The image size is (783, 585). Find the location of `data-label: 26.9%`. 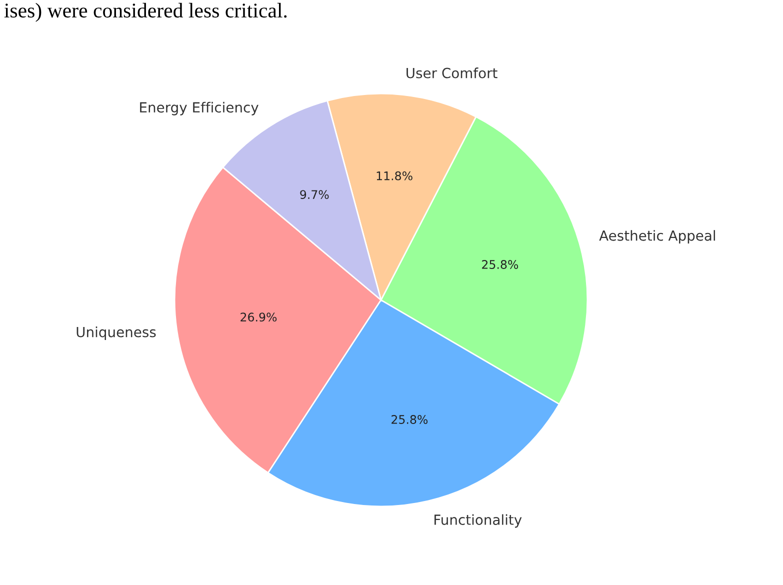

data-label: 26.9% is located at coordinates (258, 317).